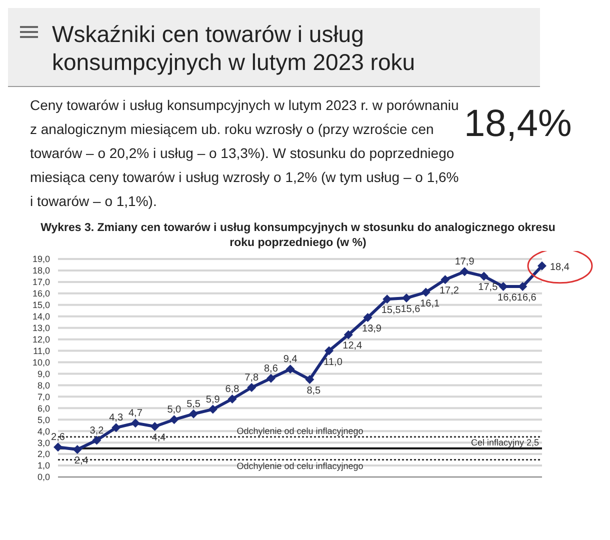 Image resolution: width=610 pixels, height=540 pixels. I want to click on data-label: 4,7, so click(135, 414).